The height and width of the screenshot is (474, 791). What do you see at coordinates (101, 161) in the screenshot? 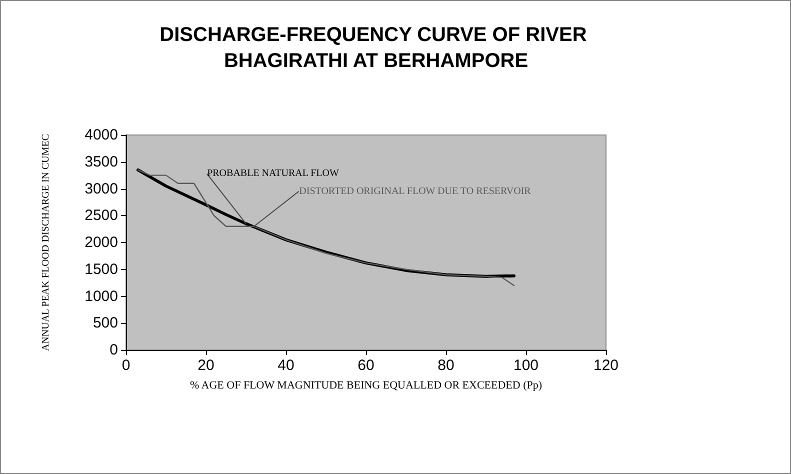
I see `y-tick-label: 3500` at bounding box center [101, 161].